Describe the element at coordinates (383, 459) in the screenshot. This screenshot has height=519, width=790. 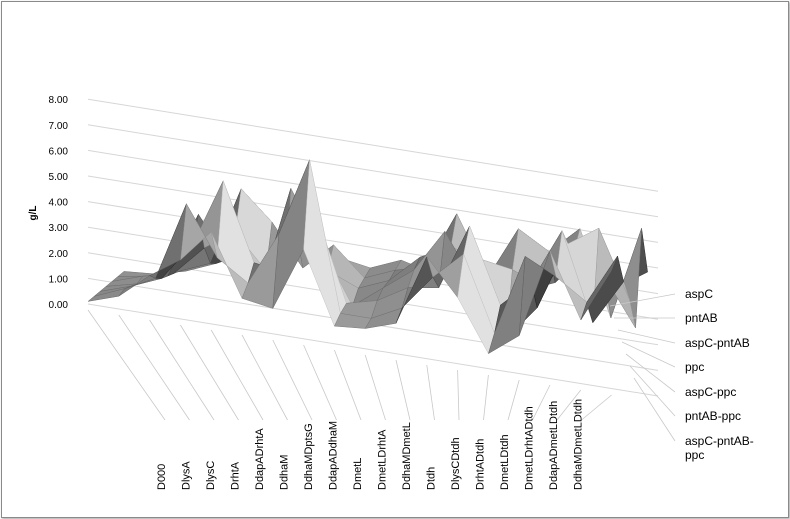
I see `category-label: DmetLDrhtA` at that location.